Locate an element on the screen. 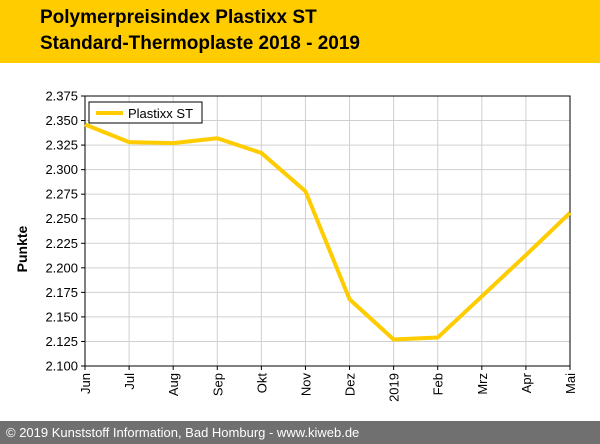 The width and height of the screenshot is (600, 444). y-tick-label: 2.325 is located at coordinates (61, 145).